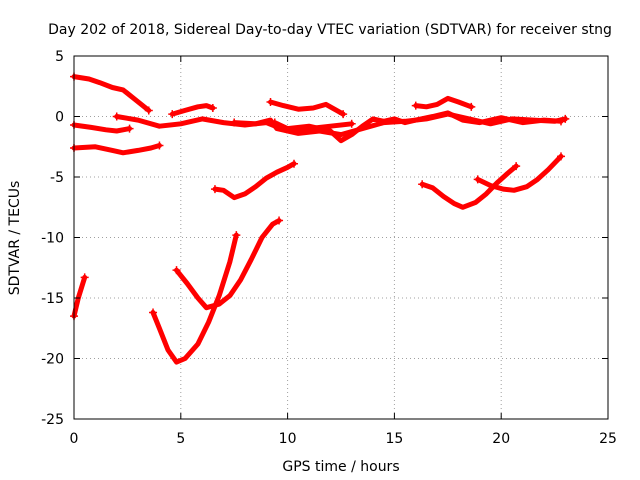  I want to click on y-tick-label: -20, so click(52, 360).